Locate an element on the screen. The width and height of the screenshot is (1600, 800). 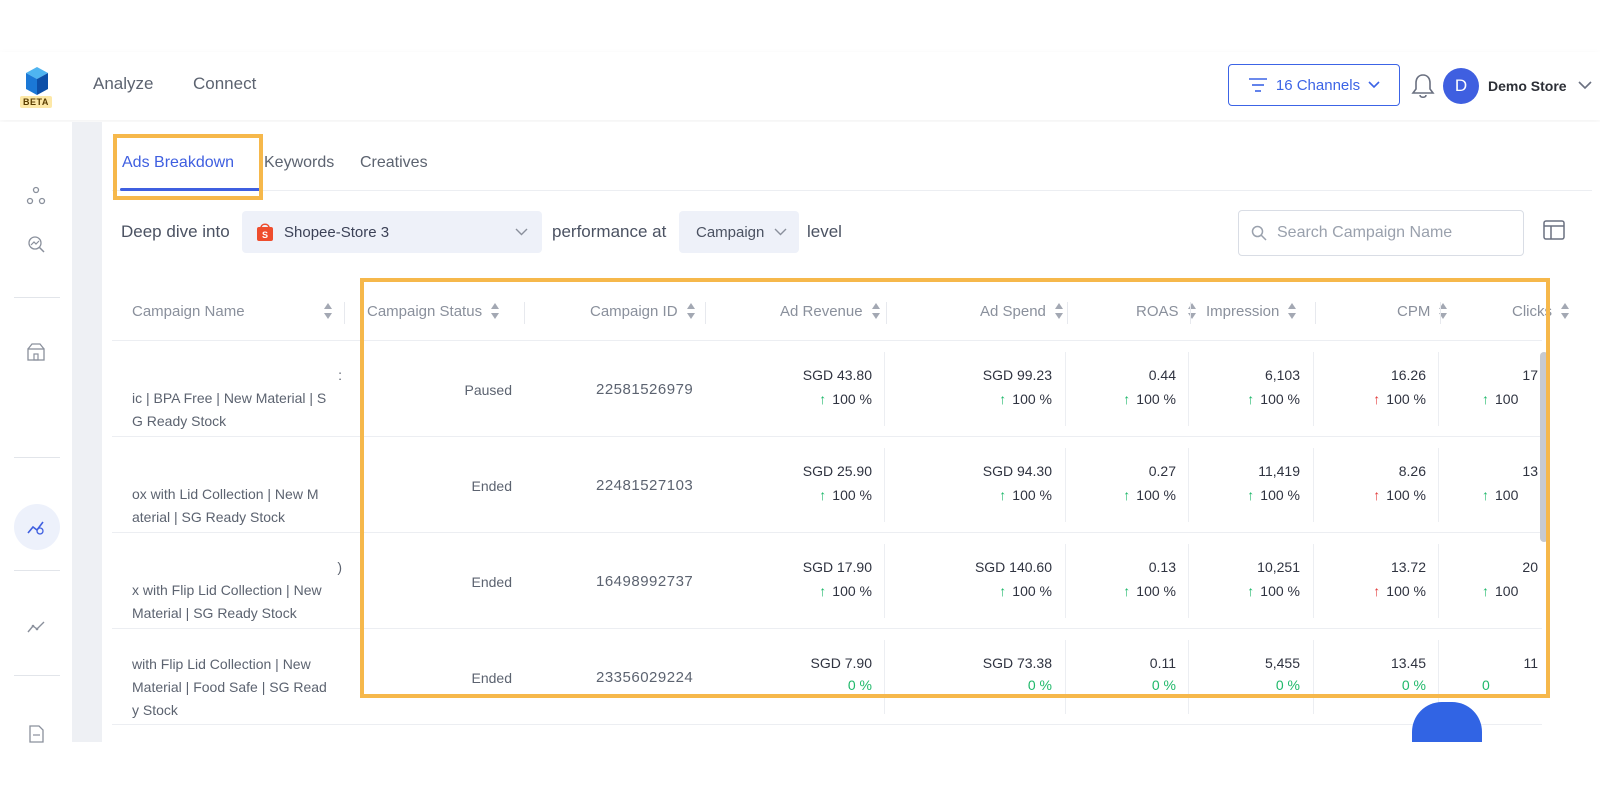
change-value: 100 is located at coordinates (1507, 399).